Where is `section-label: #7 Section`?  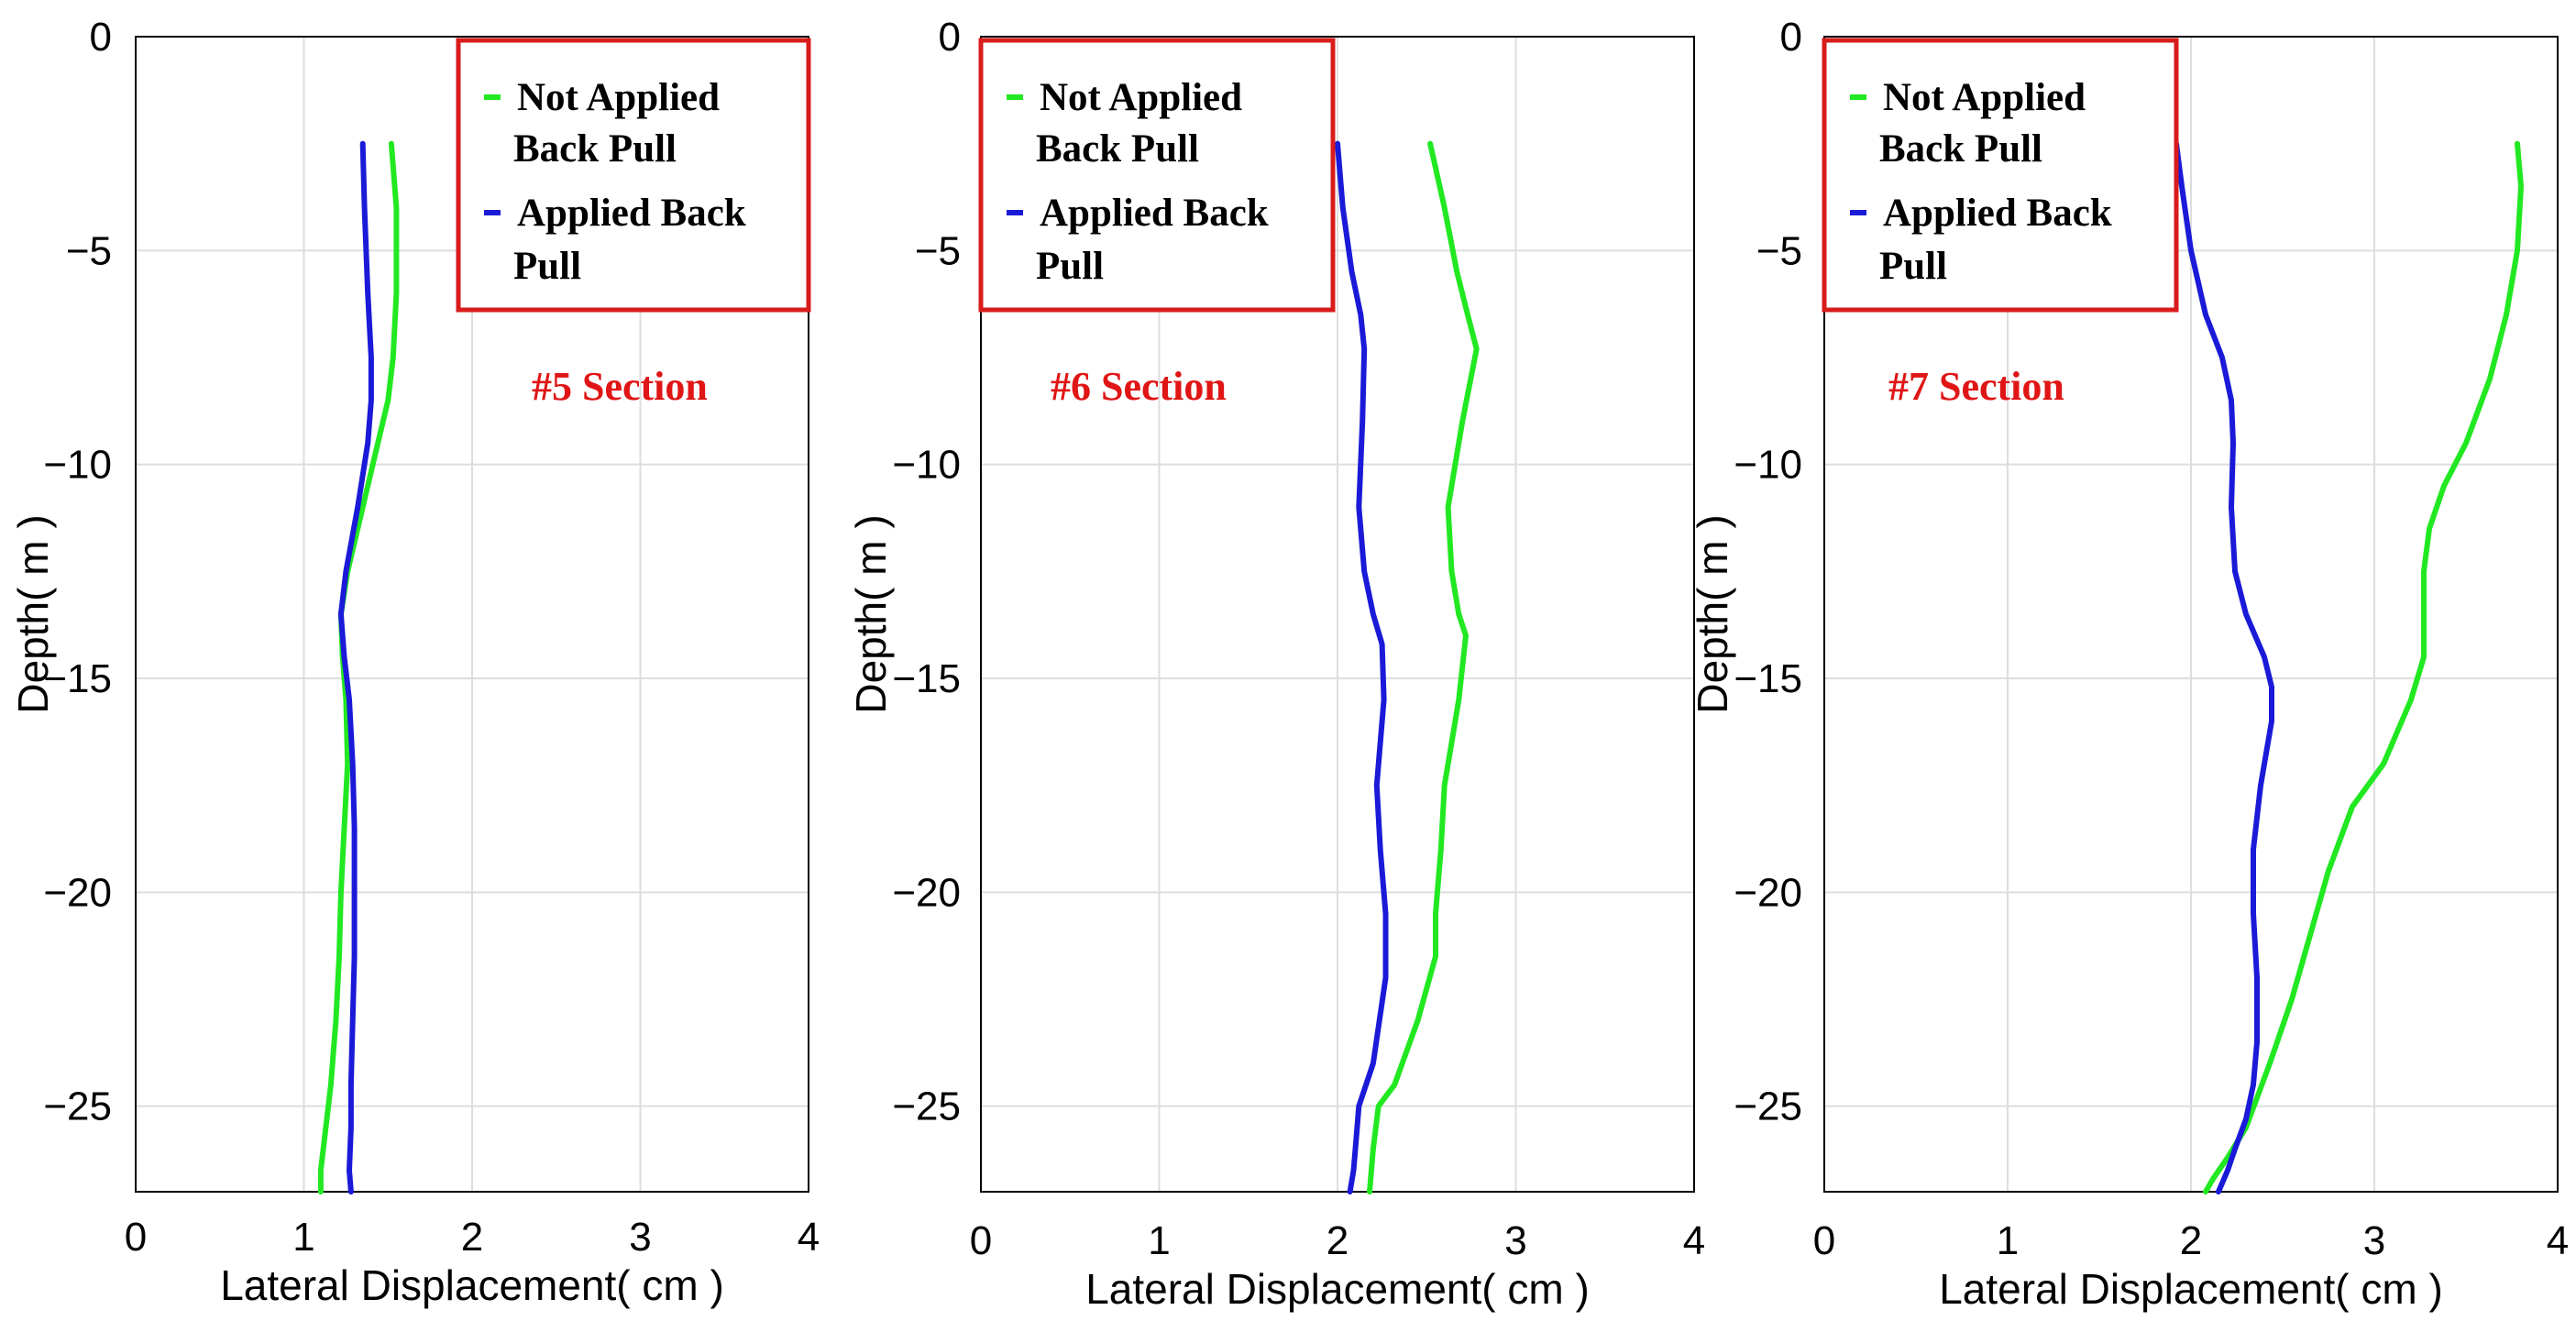 section-label: #7 Section is located at coordinates (1976, 386).